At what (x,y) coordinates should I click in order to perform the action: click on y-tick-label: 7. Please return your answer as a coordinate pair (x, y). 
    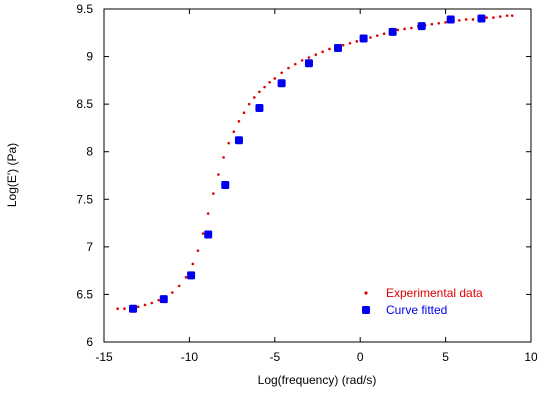
    Looking at the image, I should click on (89, 247).